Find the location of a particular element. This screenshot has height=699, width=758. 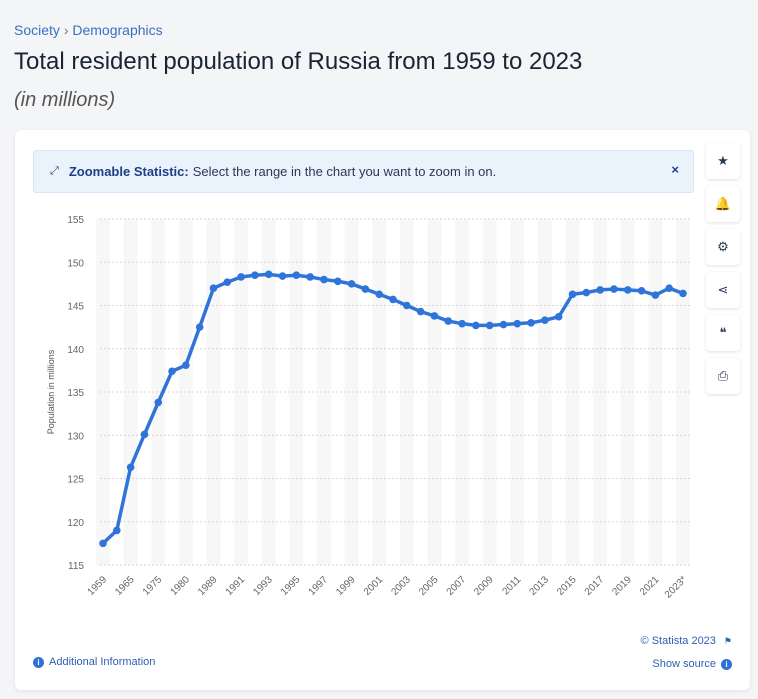

additional-information-label: Additional Information is located at coordinates (102, 662).